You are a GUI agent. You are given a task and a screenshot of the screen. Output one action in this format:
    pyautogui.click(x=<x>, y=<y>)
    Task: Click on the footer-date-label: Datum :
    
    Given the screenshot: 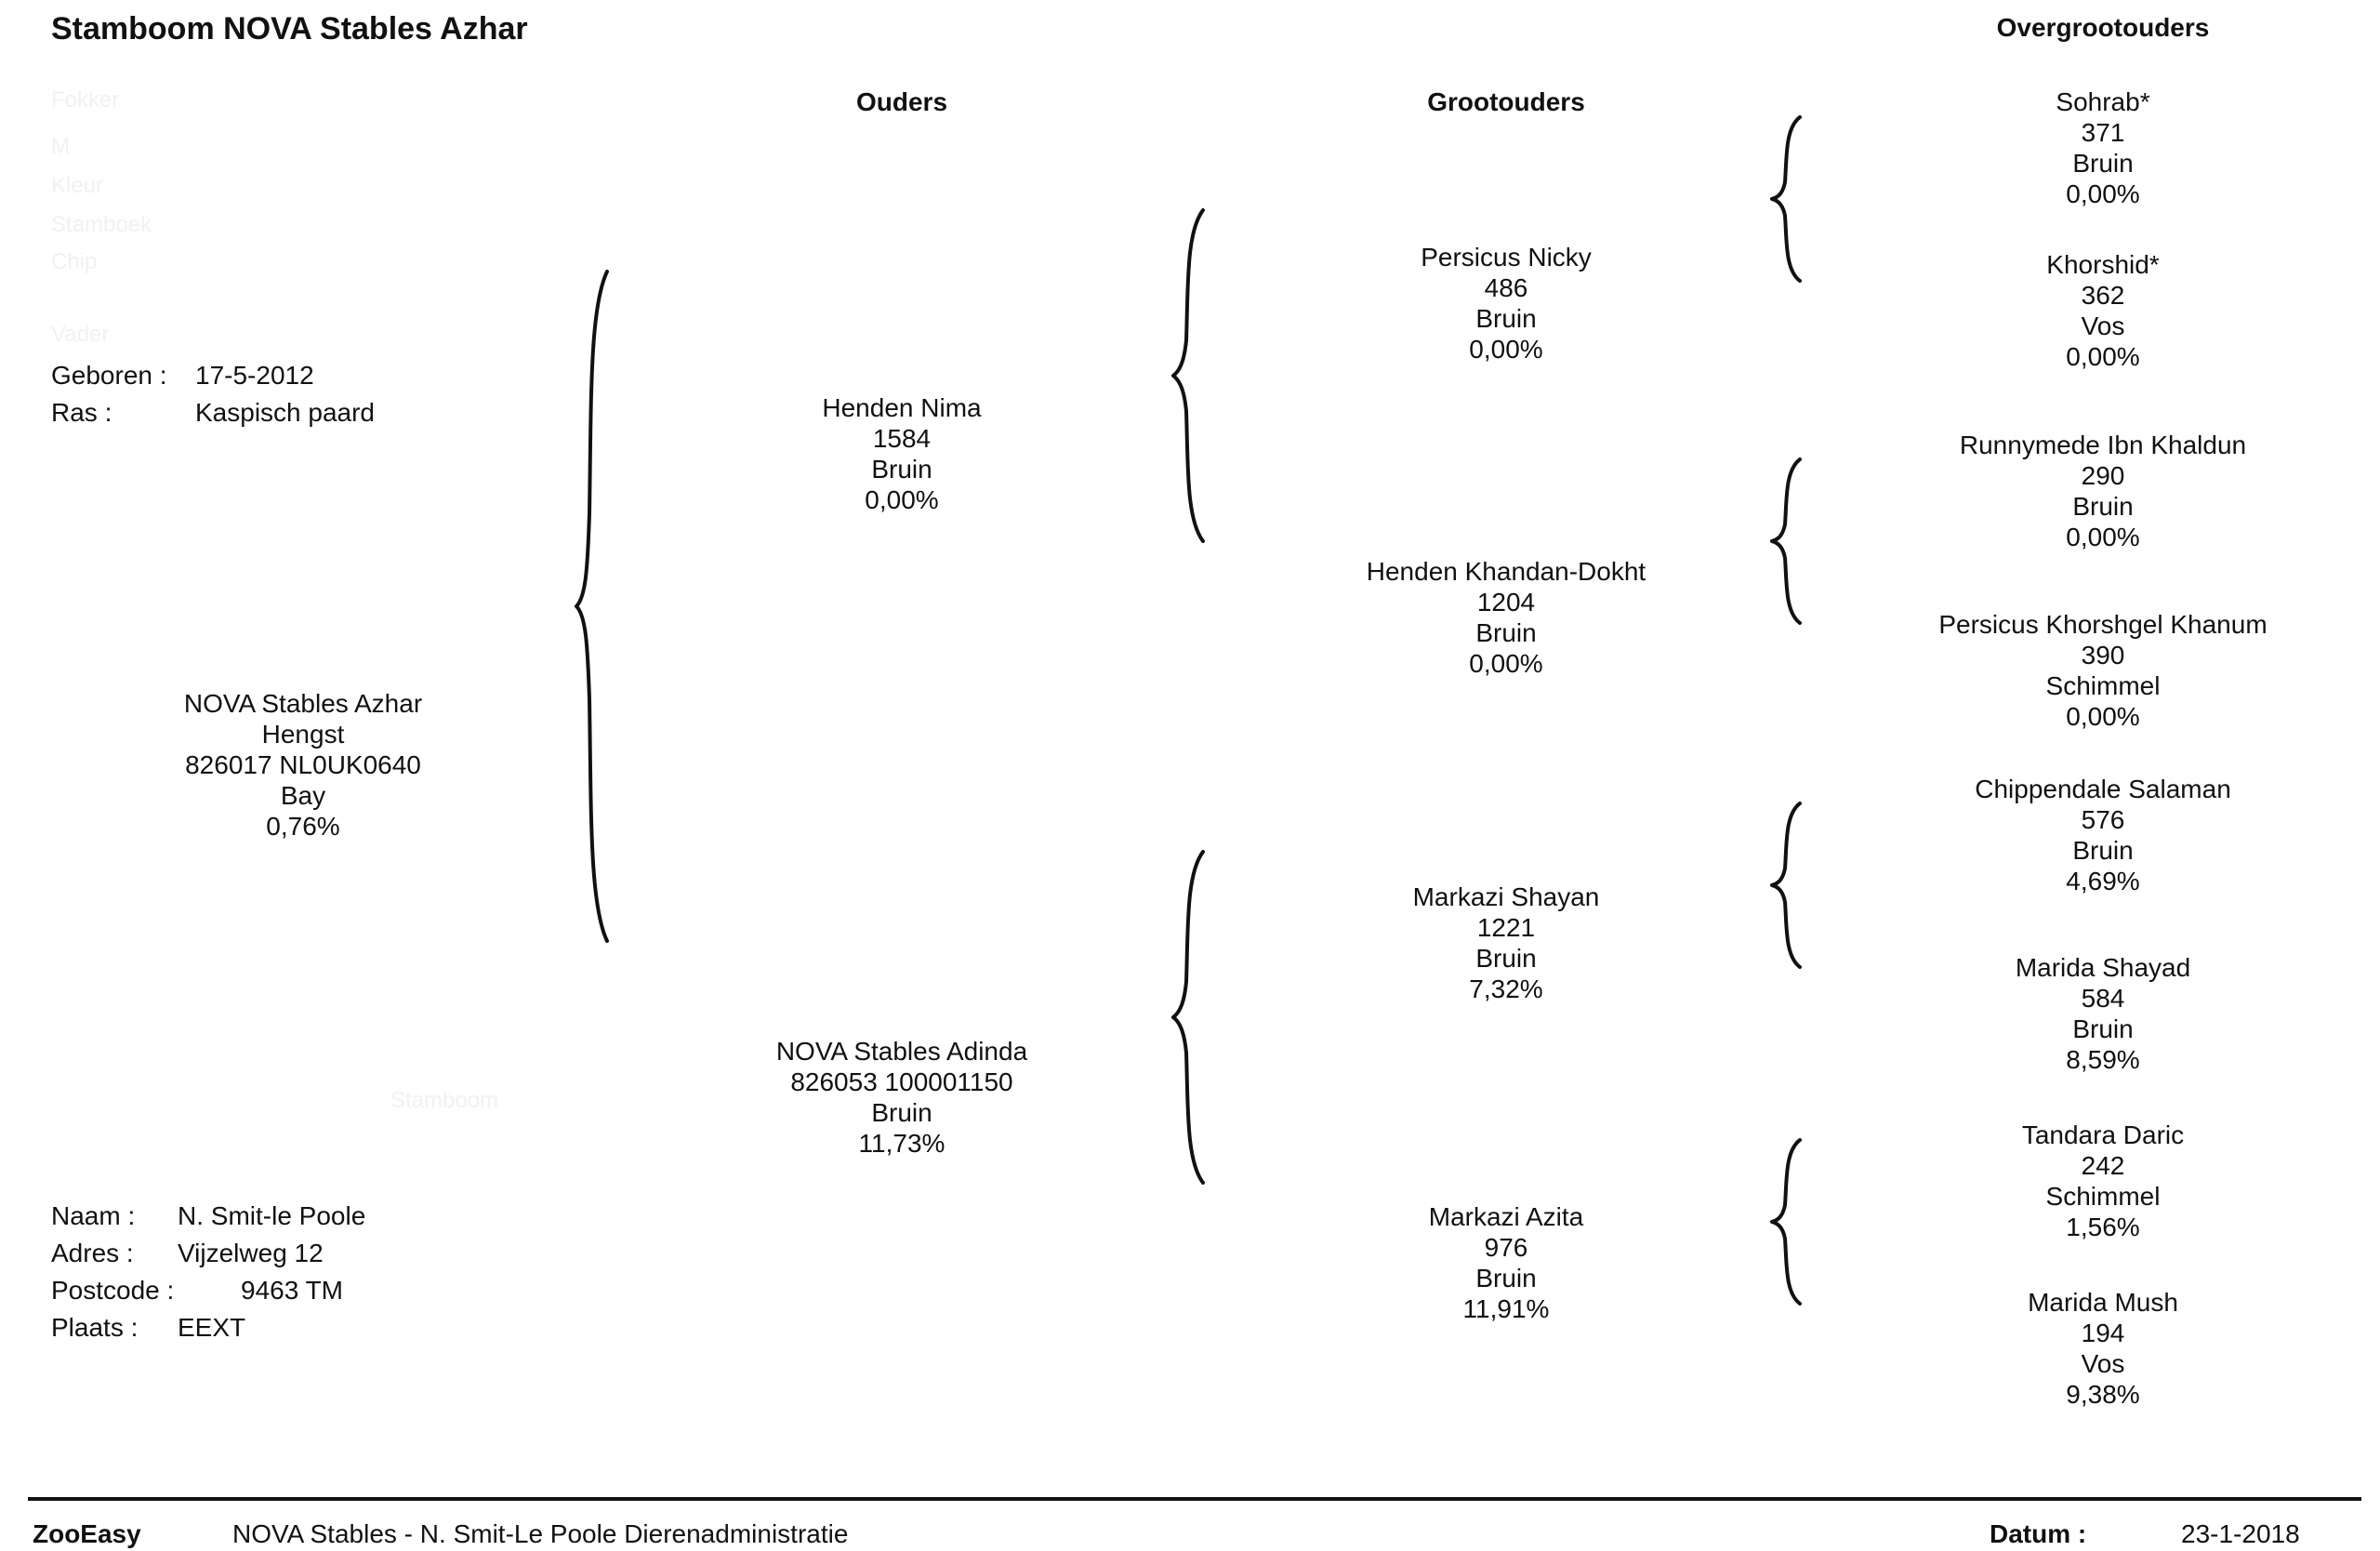 What is the action you would take?
    pyautogui.click(x=2038, y=1533)
    